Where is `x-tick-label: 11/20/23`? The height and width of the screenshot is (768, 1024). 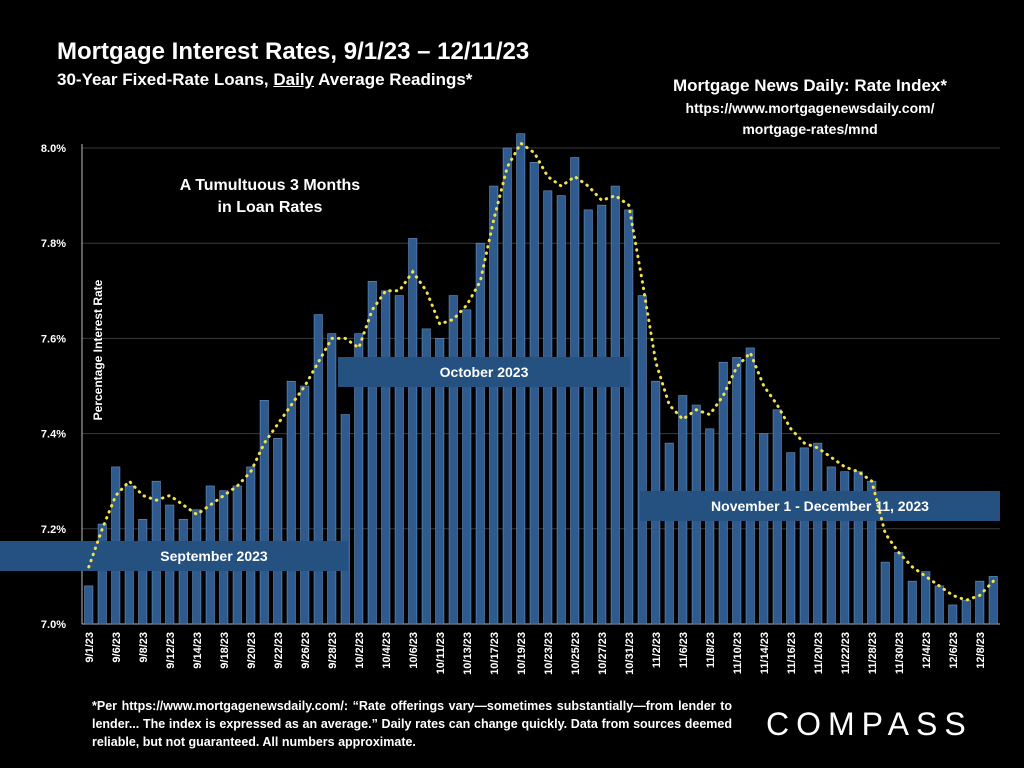
x-tick-label: 11/20/23 is located at coordinates (819, 653).